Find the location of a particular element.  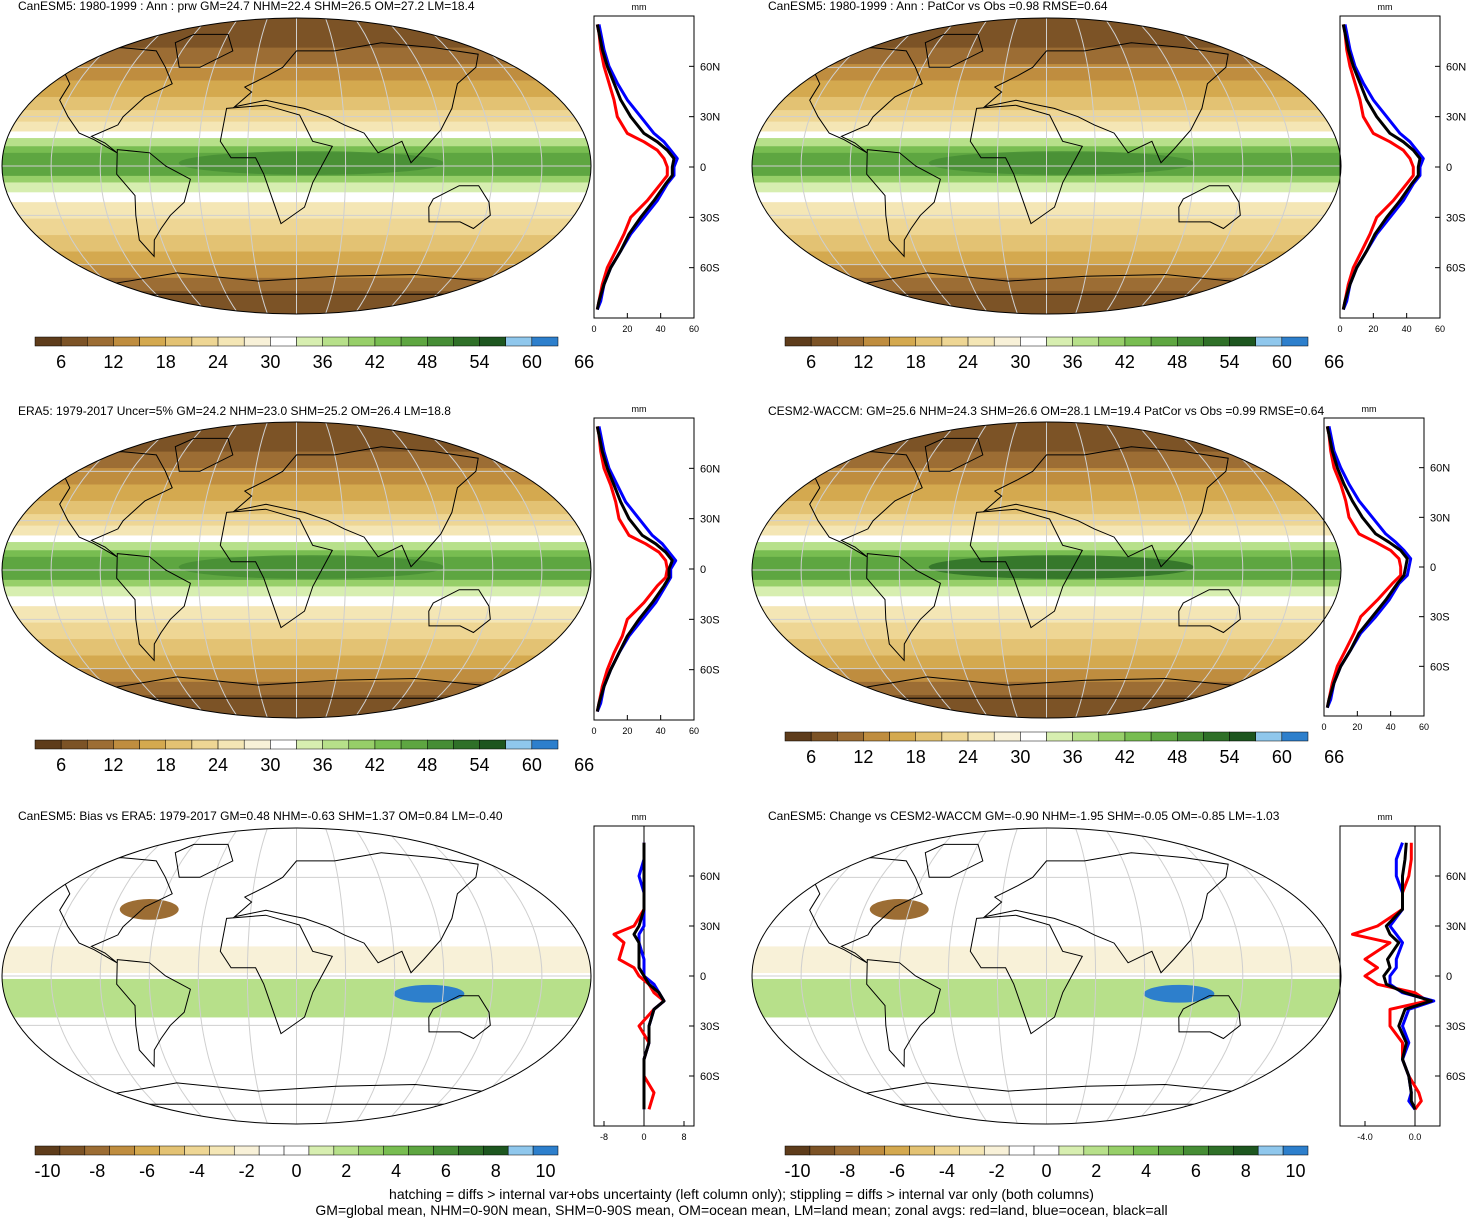

colorbar-label: 42 is located at coordinates (1125, 757).